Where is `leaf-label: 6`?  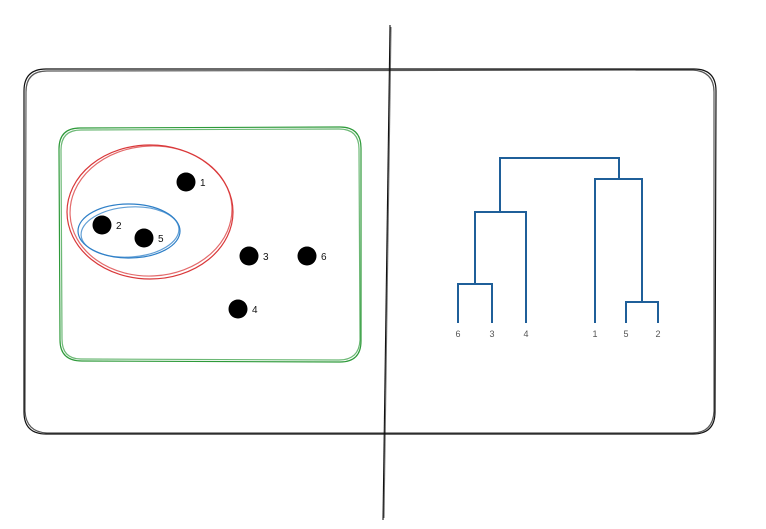
leaf-label: 6 is located at coordinates (457, 334).